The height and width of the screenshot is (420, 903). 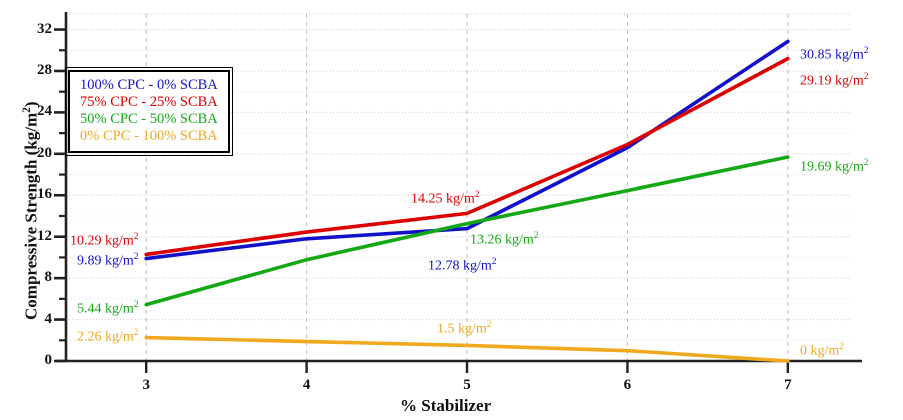 What do you see at coordinates (446, 405) in the screenshot?
I see `x-axis-title: % Stabilizer` at bounding box center [446, 405].